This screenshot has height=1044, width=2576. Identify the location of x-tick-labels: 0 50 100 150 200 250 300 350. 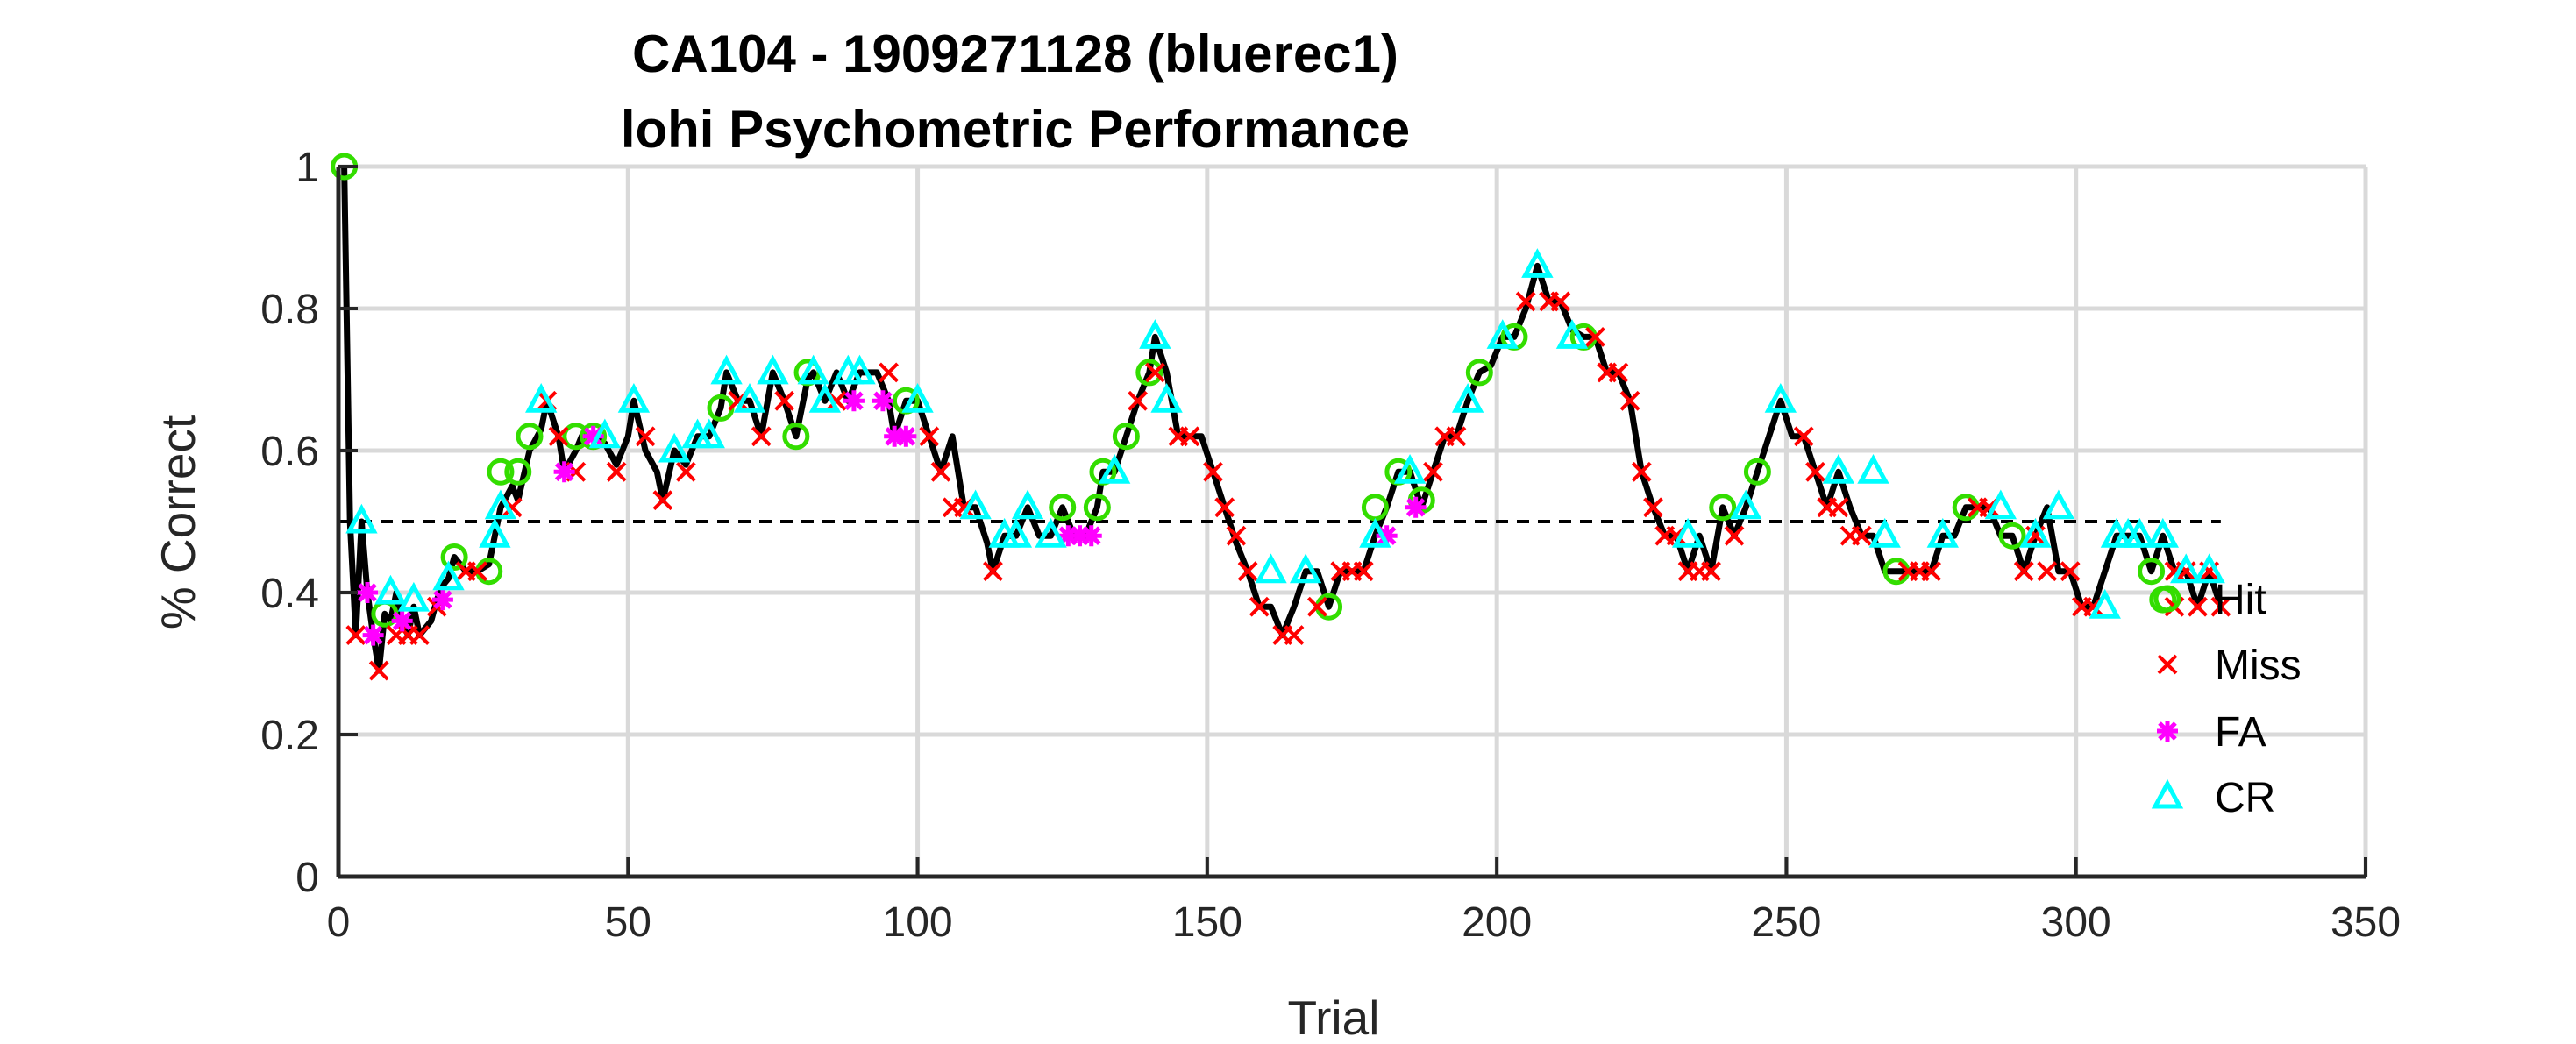
(1364, 922).